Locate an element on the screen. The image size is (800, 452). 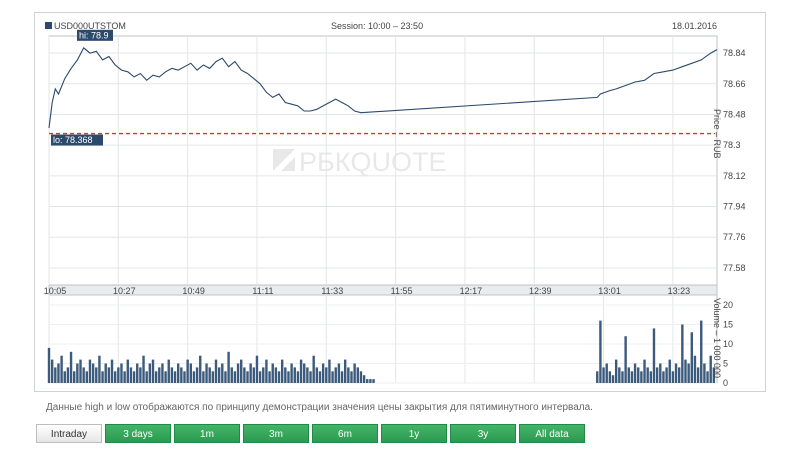
tab-all-data: All data is located at coordinates (552, 433).